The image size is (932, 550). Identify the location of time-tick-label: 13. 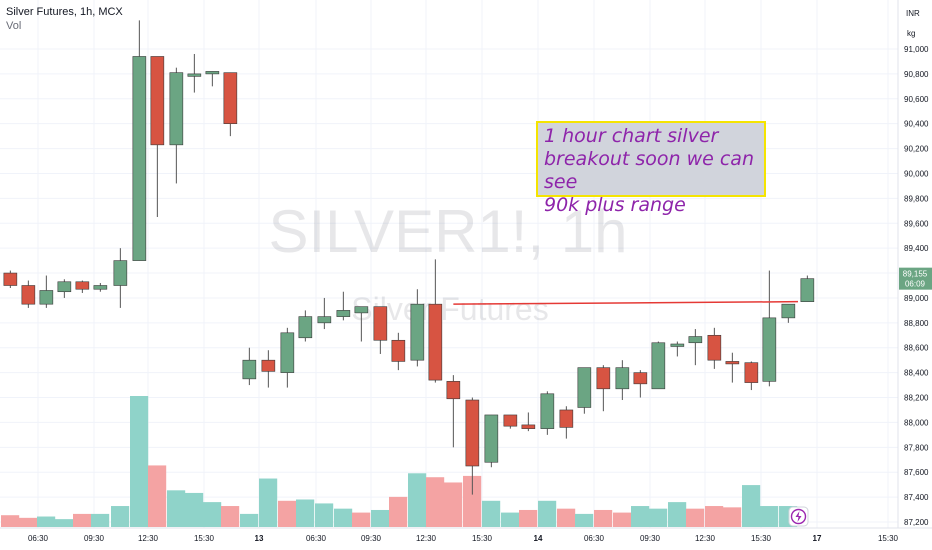
(259, 538).